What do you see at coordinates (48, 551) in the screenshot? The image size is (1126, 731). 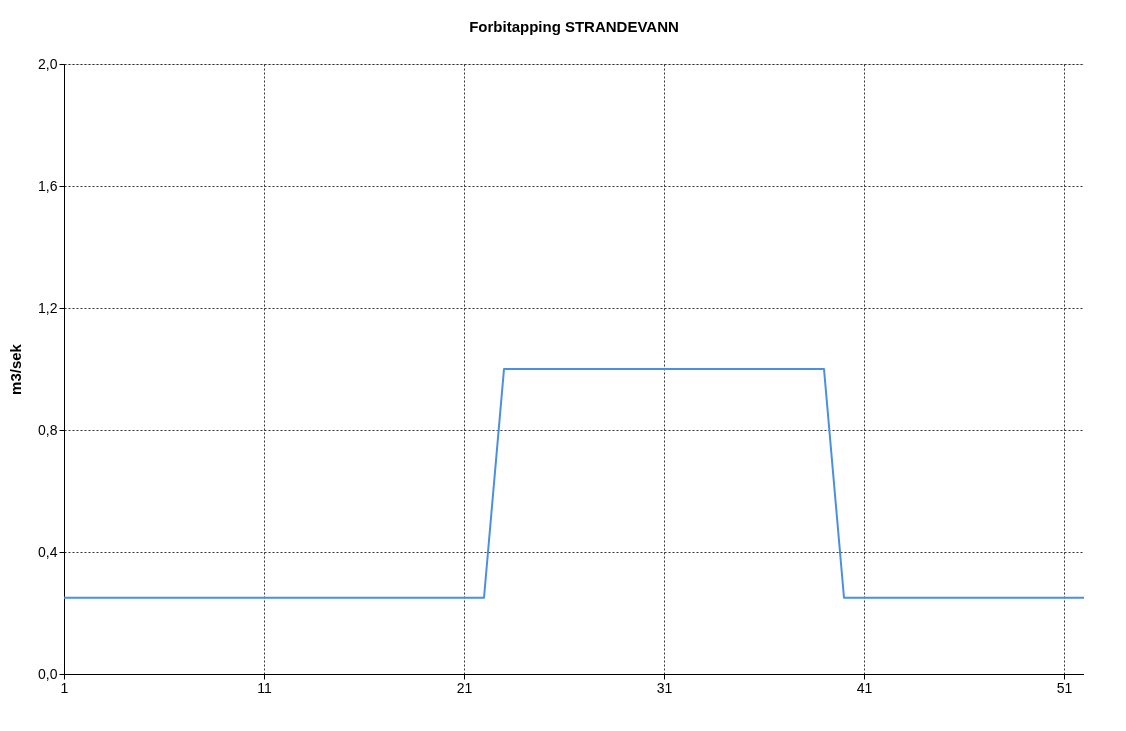 I see `y-tick-label: 0,4` at bounding box center [48, 551].